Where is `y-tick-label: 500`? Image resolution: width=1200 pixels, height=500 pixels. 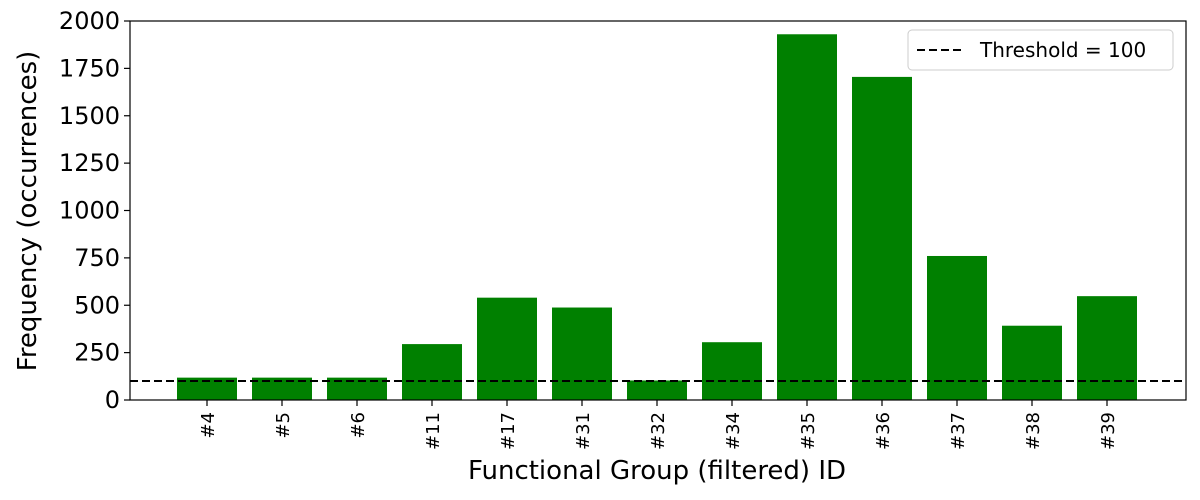 y-tick-label: 500 is located at coordinates (97, 305).